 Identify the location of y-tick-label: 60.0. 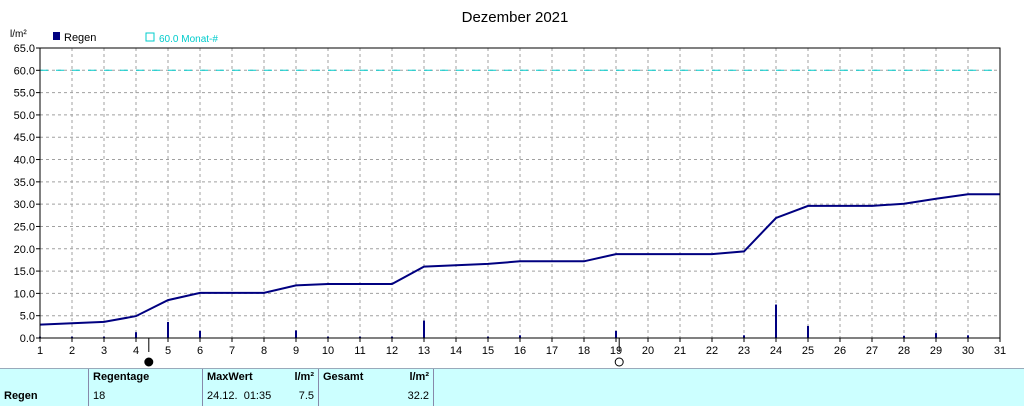
(24, 71).